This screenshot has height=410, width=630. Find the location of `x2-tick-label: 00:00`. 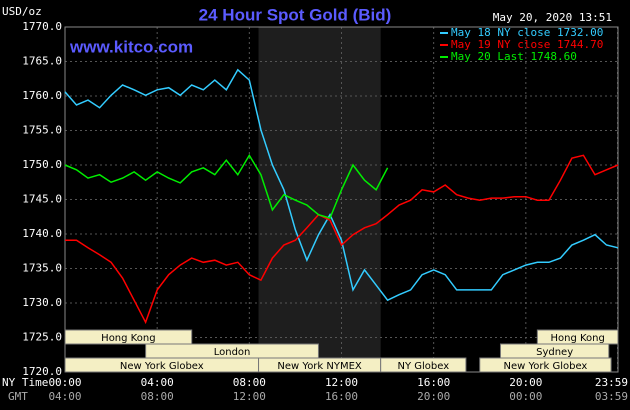

x2-tick-label: 00:00 is located at coordinates (525, 396).